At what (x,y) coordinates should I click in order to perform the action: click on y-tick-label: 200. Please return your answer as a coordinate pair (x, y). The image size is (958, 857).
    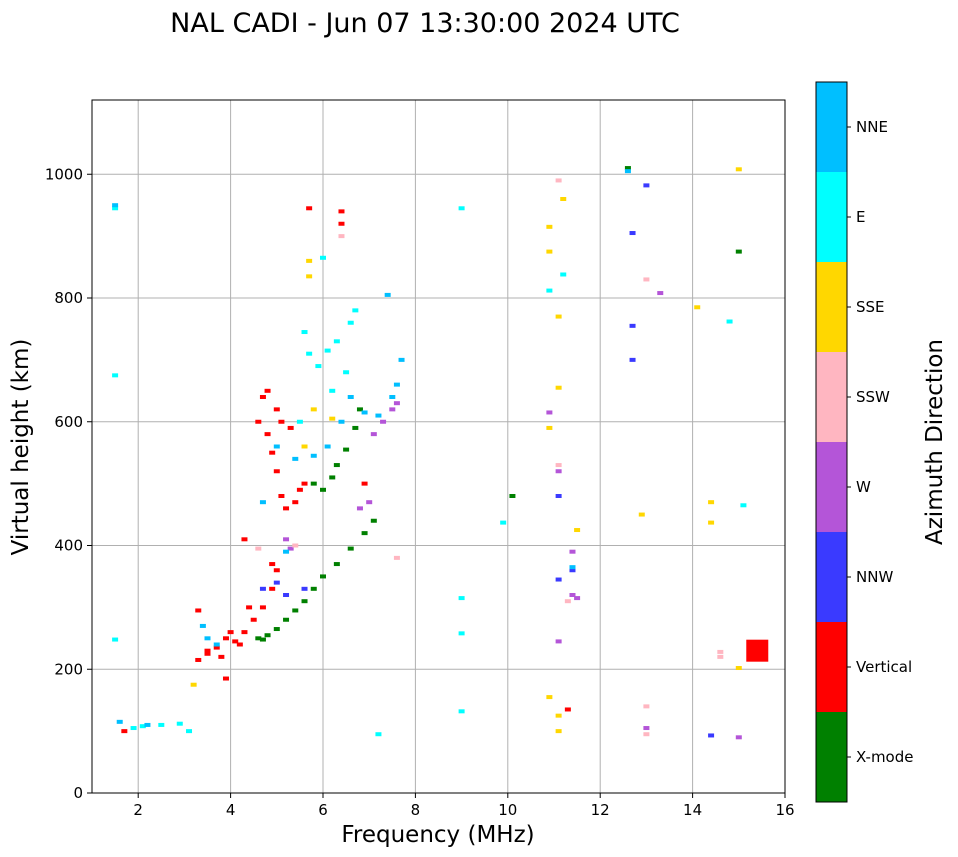
    Looking at the image, I should click on (68, 669).